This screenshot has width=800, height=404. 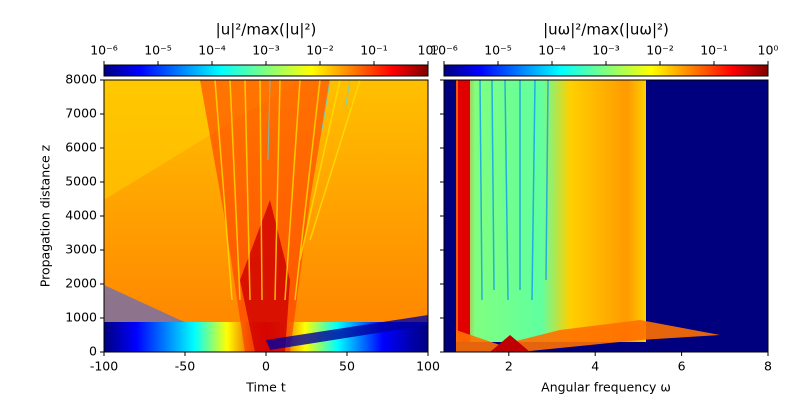 What do you see at coordinates (265, 387) in the screenshot?
I see `x-axis-label: Time t` at bounding box center [265, 387].